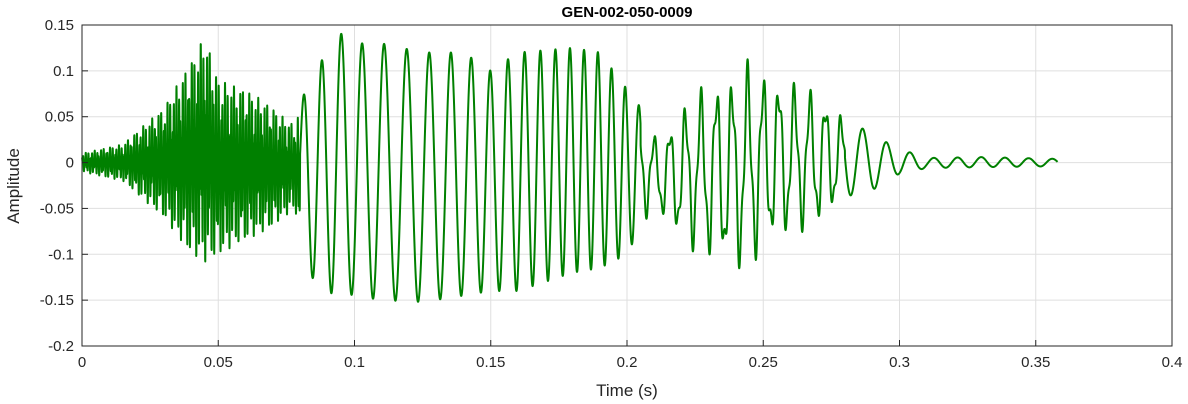 This screenshot has height=404, width=1188. I want to click on y-tick-label: 0, so click(70, 163).